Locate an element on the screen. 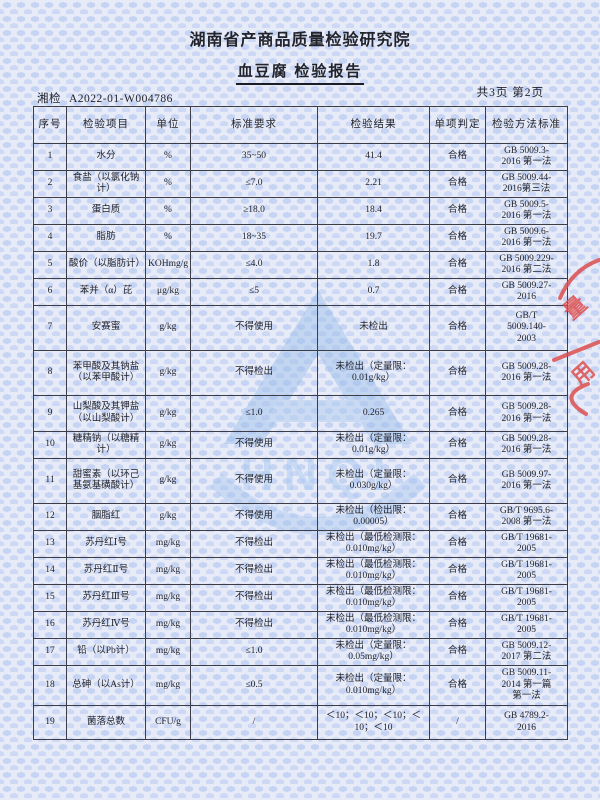 This screenshot has height=800, width=600. table-cell: 15 is located at coordinates (50, 598).